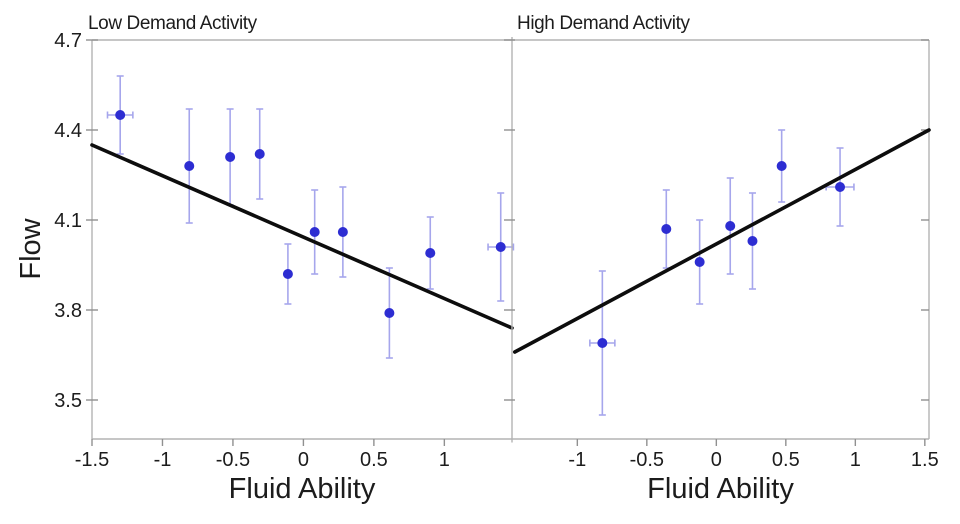 The height and width of the screenshot is (524, 960). Describe the element at coordinates (68, 311) in the screenshot. I see `y-tick-label: 3.8` at that location.